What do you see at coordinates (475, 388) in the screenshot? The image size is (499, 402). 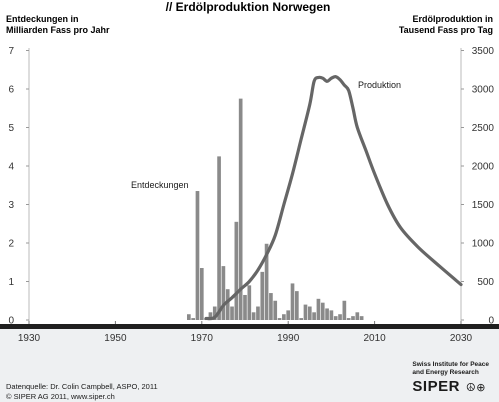 I see `brand-logo-symbols: ☮⊕` at bounding box center [475, 388].